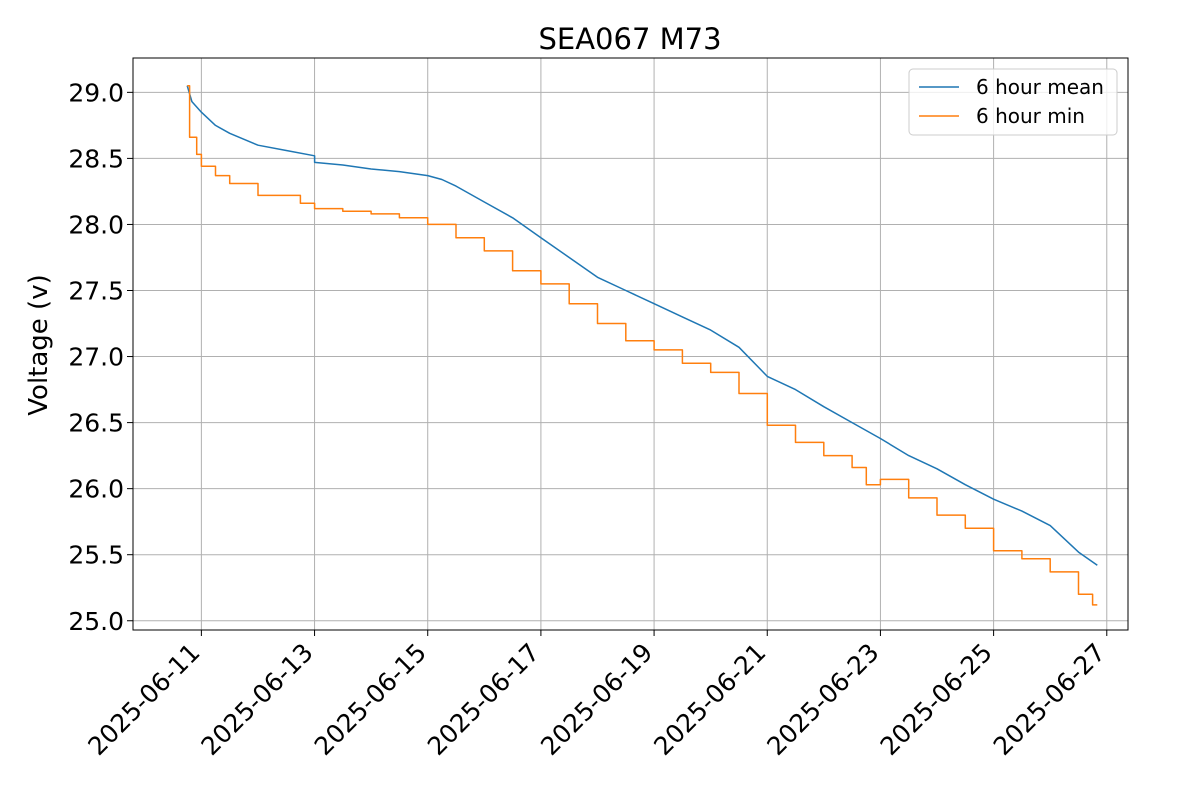  What do you see at coordinates (143, 699) in the screenshot?
I see `x-tick-label: 2025-06-11` at bounding box center [143, 699].